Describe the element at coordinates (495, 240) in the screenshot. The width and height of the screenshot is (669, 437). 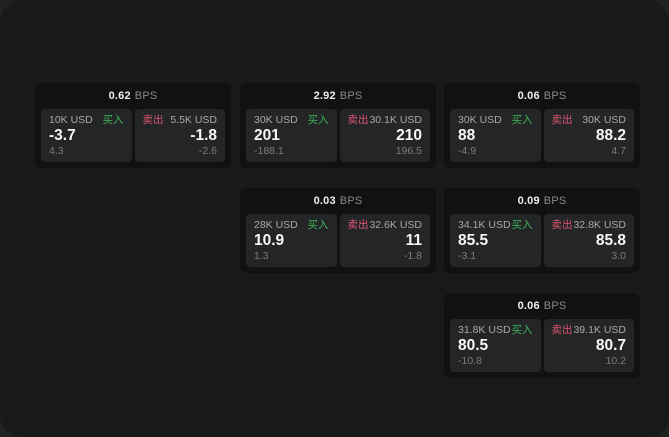
I see `buy-panel: 34.1K USD 买入 85.5 -3.1` at that location.